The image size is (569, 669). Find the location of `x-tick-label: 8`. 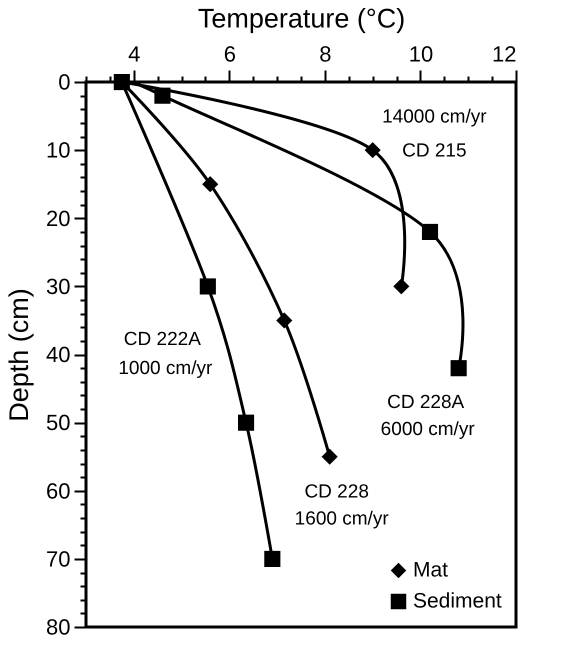

x-tick-label: 8 is located at coordinates (325, 54).